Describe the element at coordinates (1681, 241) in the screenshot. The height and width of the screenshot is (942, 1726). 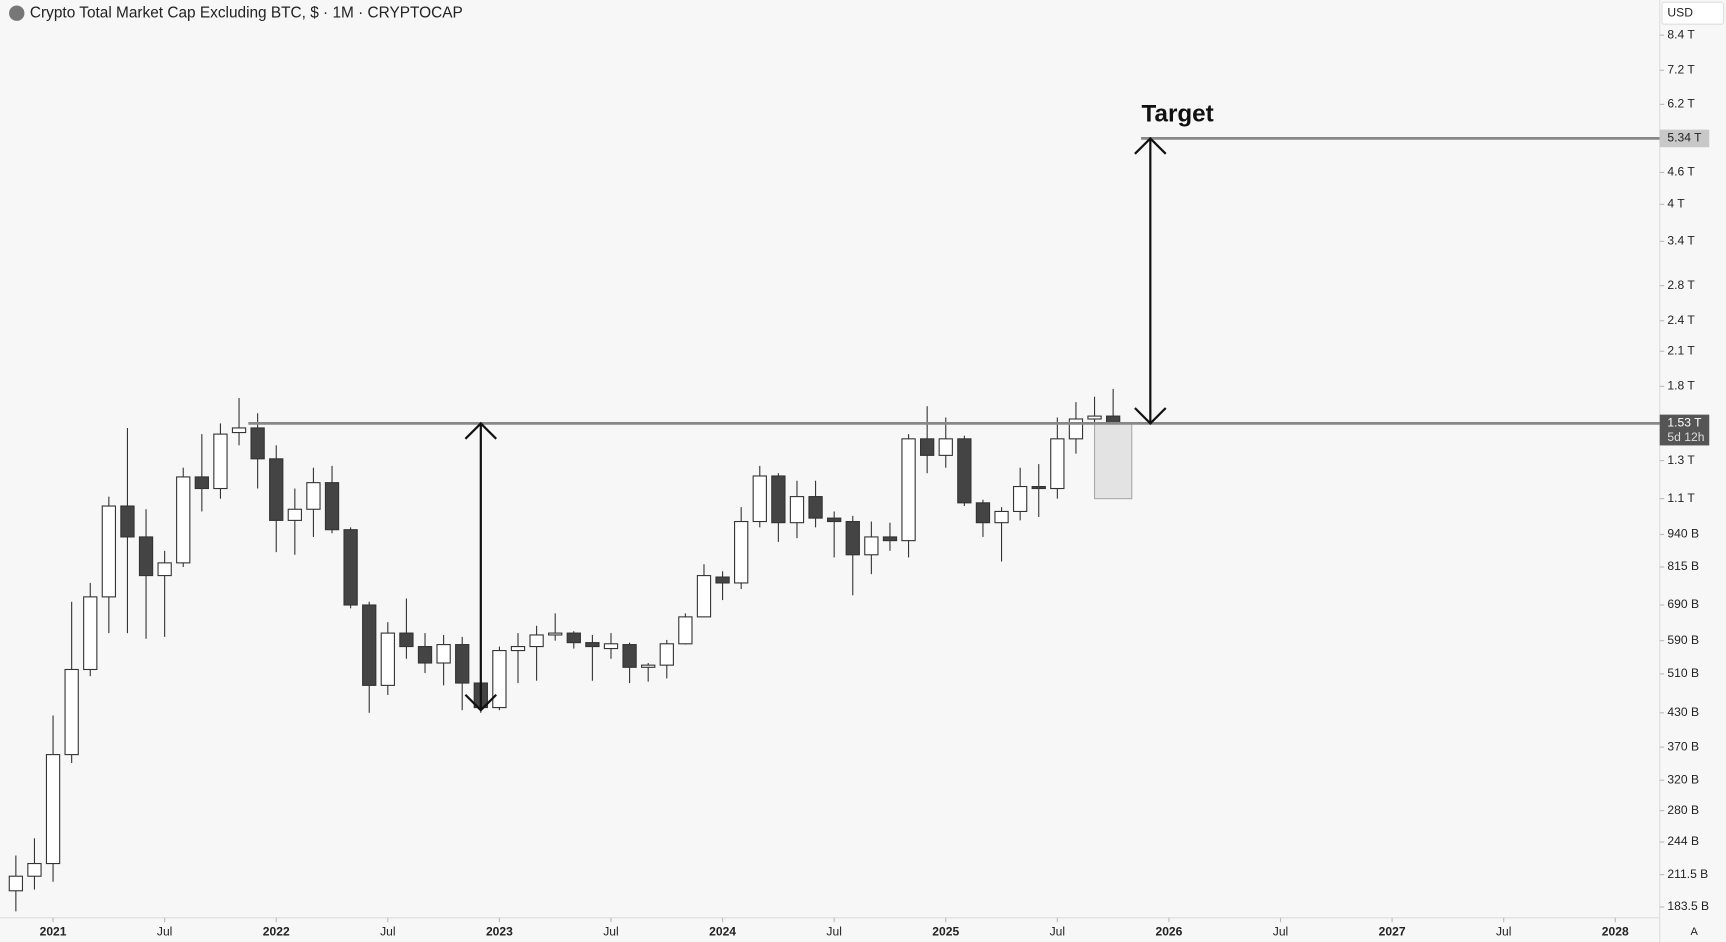
I see `y-tick-label: 3.4 T` at that location.